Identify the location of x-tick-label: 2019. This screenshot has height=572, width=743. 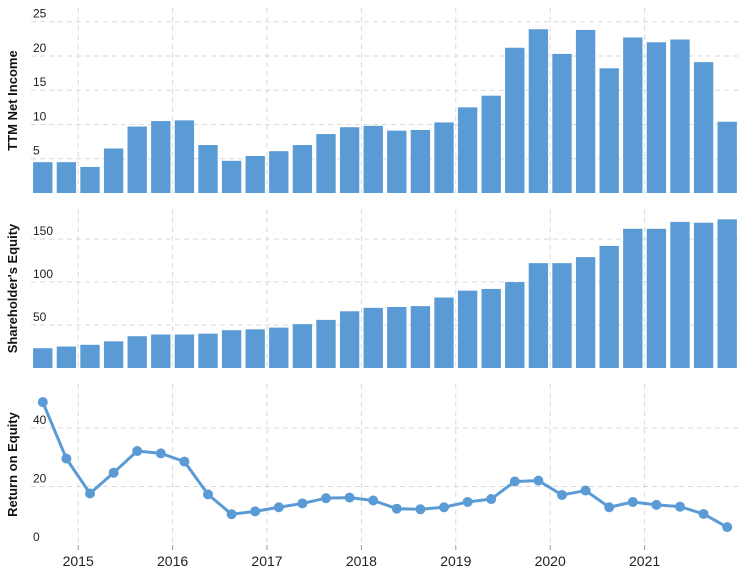
(455, 561).